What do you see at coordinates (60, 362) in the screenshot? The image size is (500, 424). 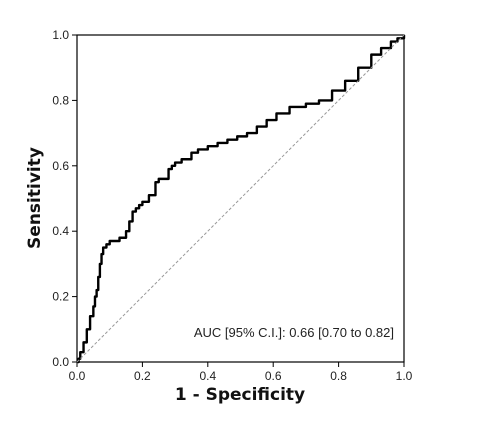 I see `y-tick-label: 0.0` at bounding box center [60, 362].